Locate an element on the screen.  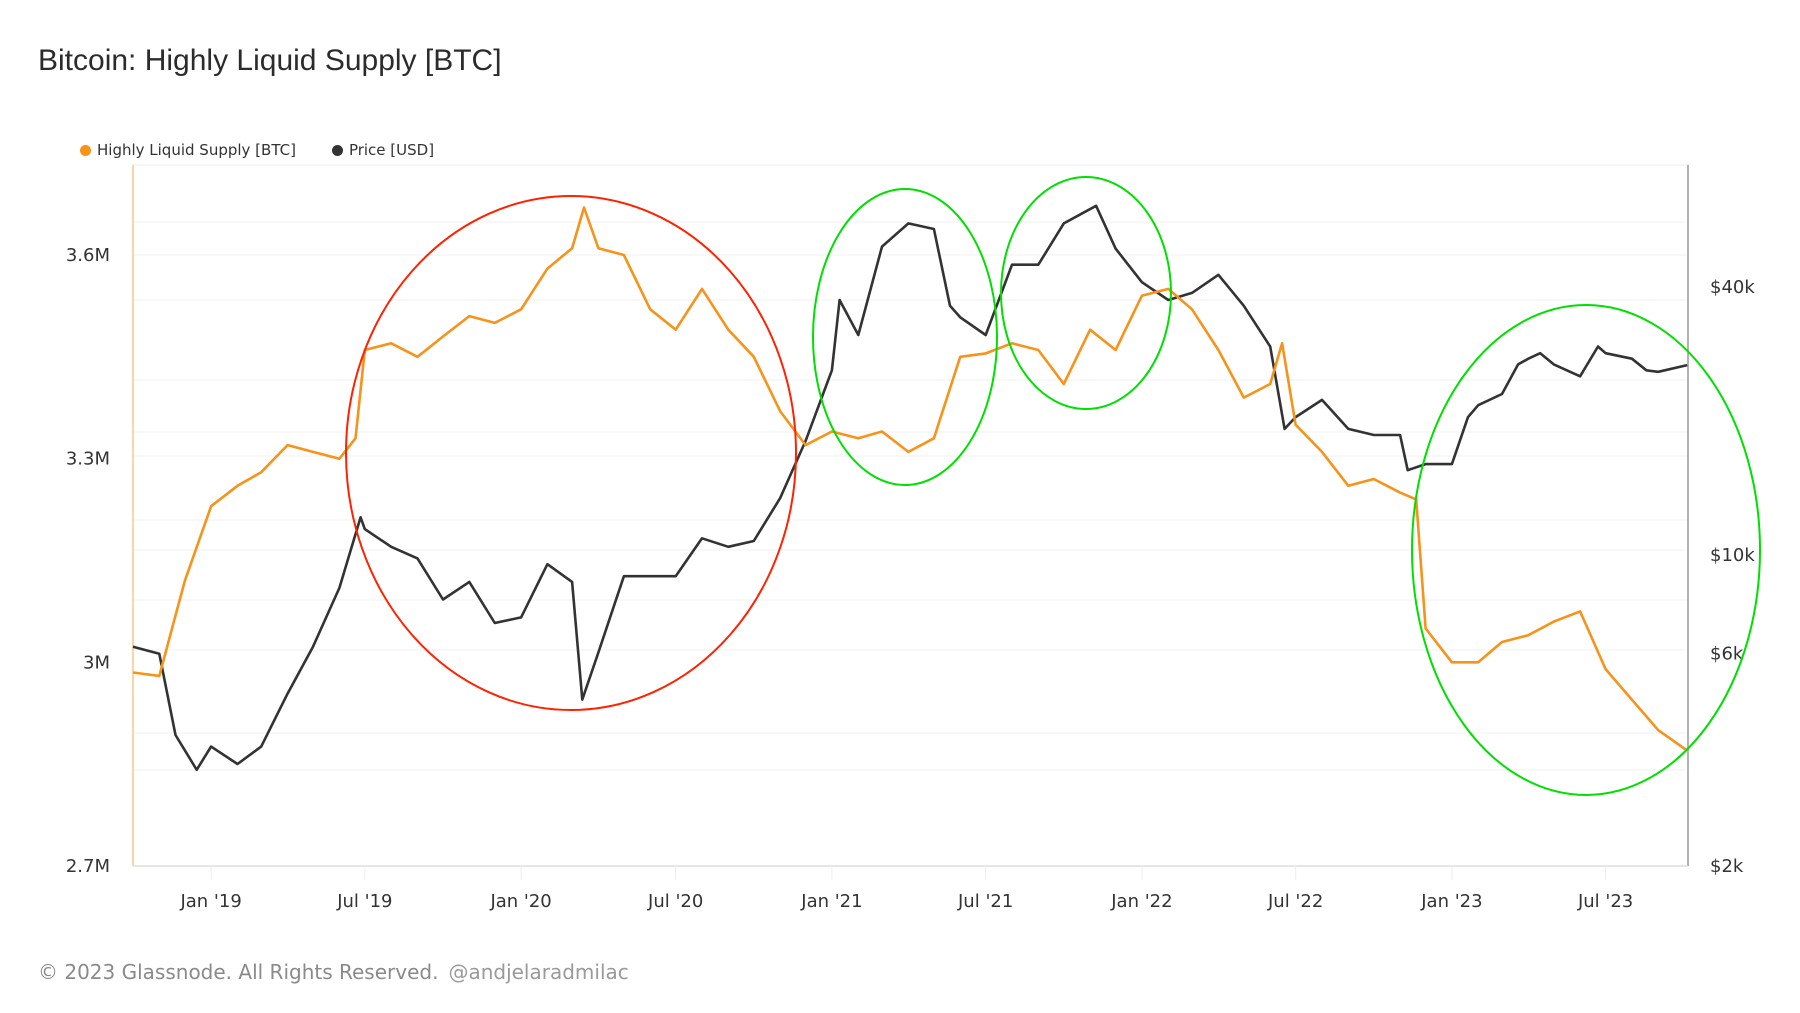
y-right-tick-label: $10k is located at coordinates (1732, 555).